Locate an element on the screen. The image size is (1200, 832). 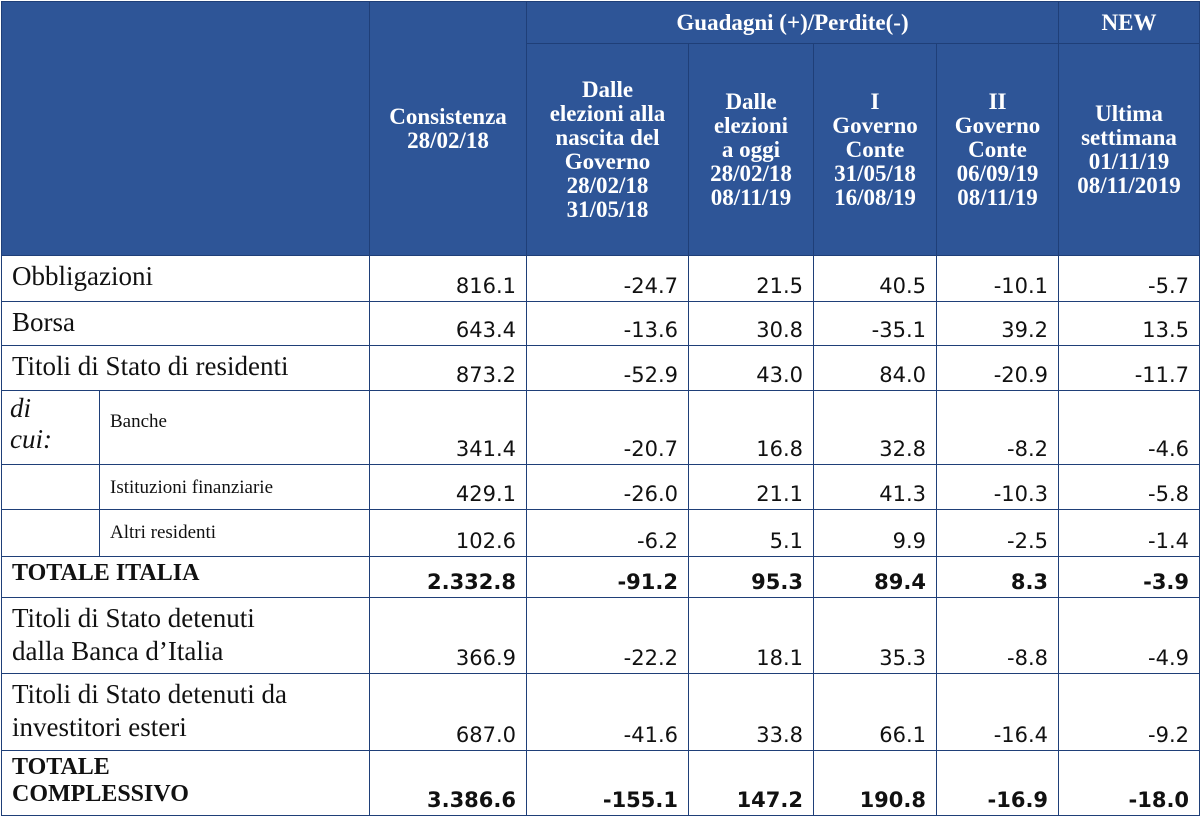
cell-value: -16.9 is located at coordinates (997, 783).